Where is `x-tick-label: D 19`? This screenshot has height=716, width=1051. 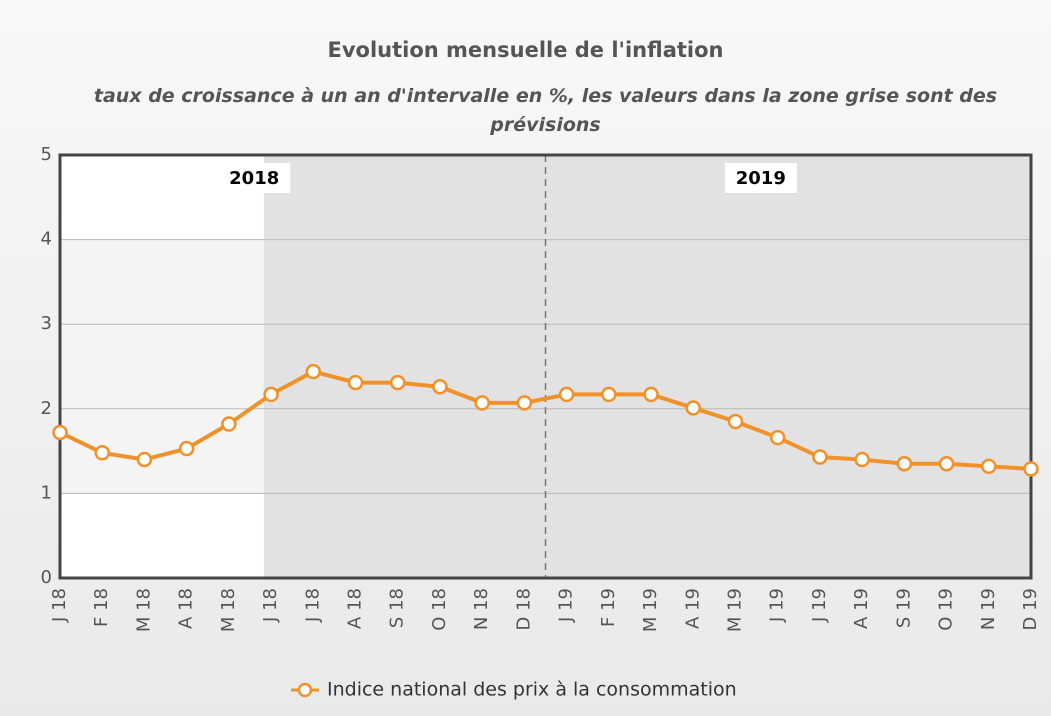 x-tick-label: D 19 is located at coordinates (1030, 609).